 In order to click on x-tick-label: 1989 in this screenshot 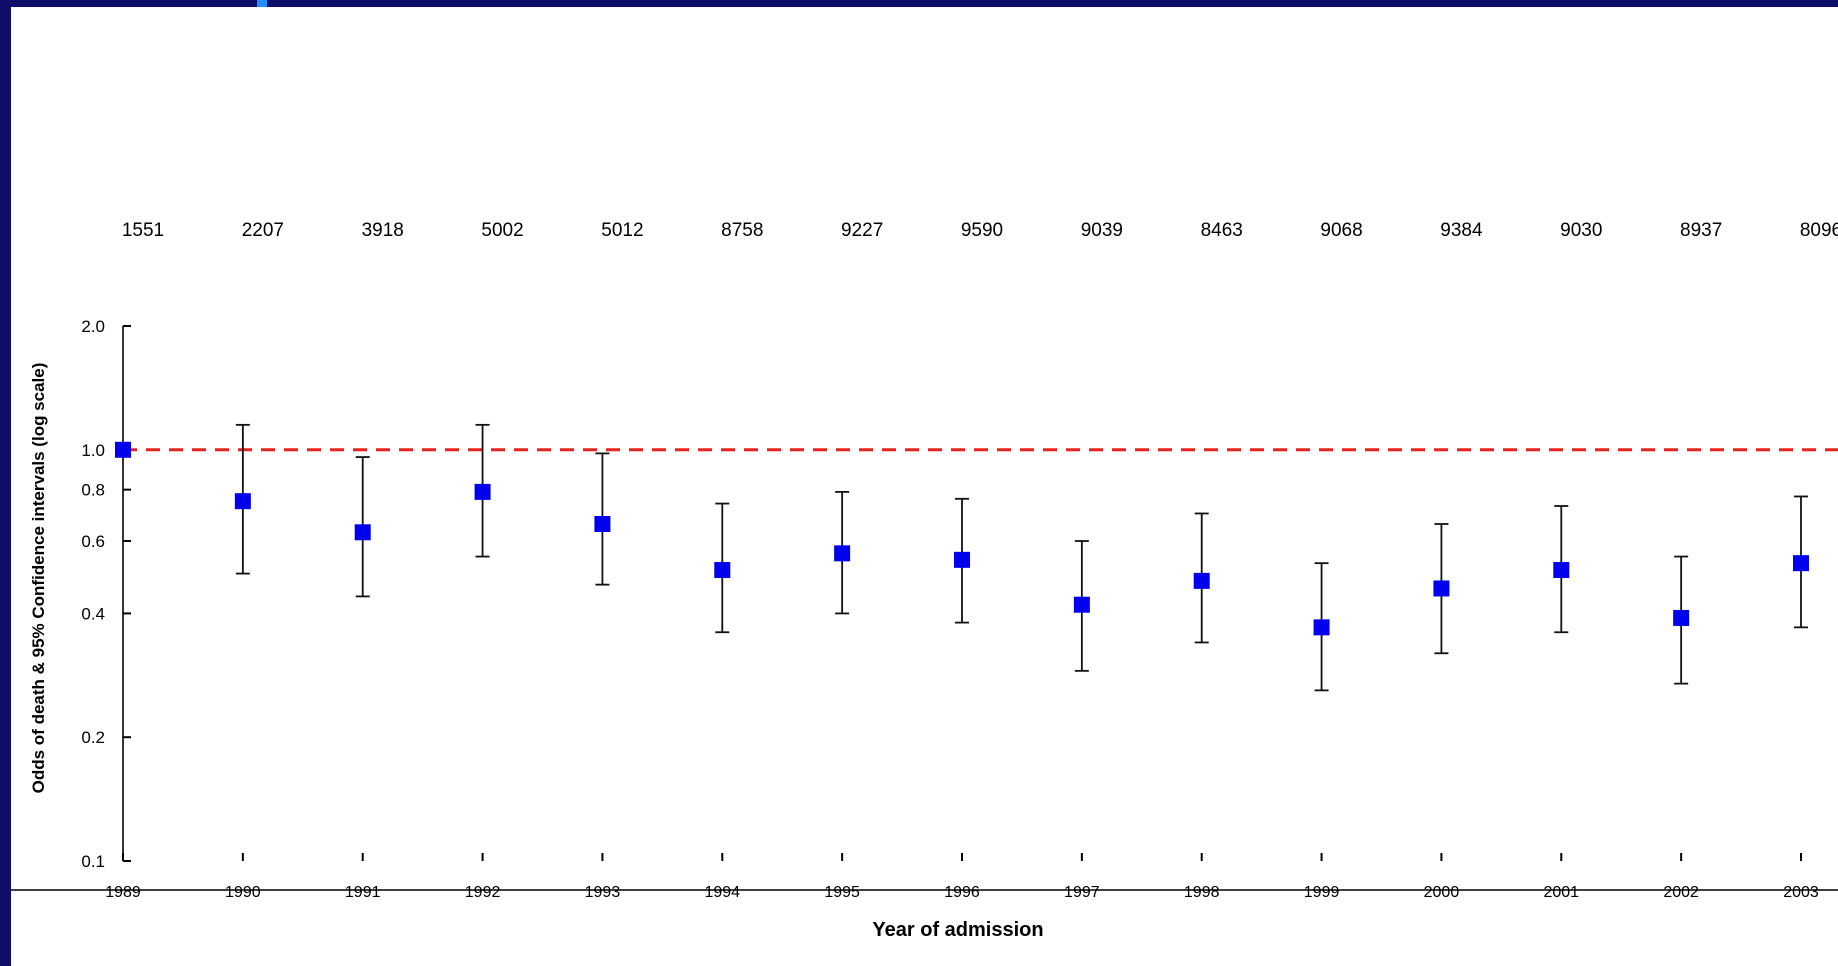, I will do `click(123, 892)`.